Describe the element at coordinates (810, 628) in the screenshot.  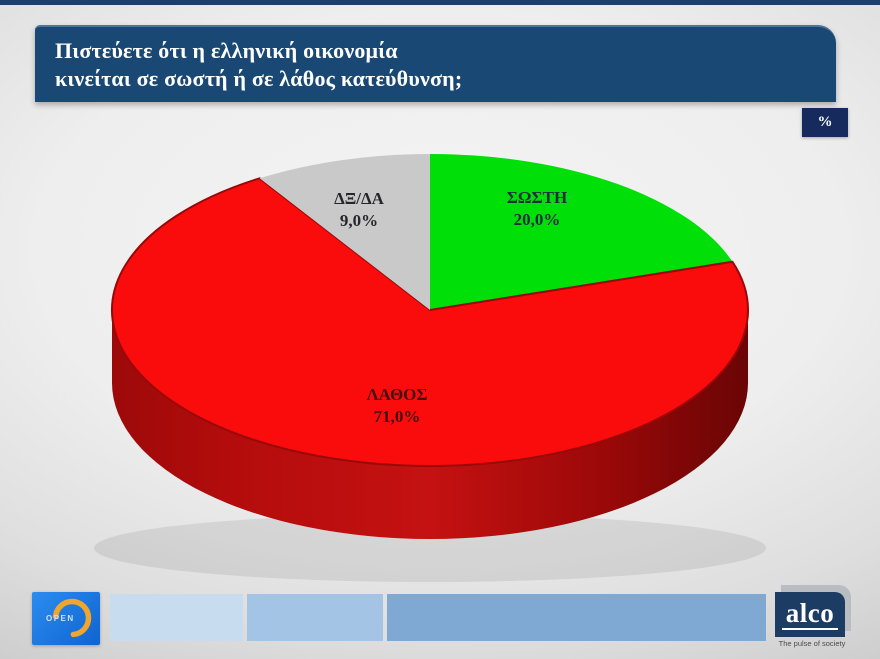
I see `alco-logo-underline` at that location.